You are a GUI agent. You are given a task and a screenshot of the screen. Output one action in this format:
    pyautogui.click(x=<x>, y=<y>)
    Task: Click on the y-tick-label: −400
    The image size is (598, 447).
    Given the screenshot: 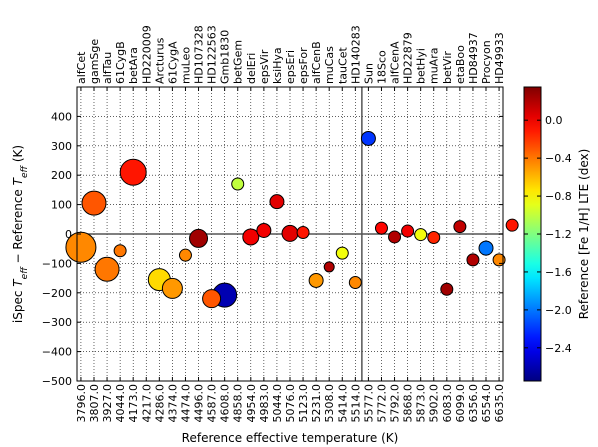 What is the action you would take?
    pyautogui.click(x=57, y=352)
    